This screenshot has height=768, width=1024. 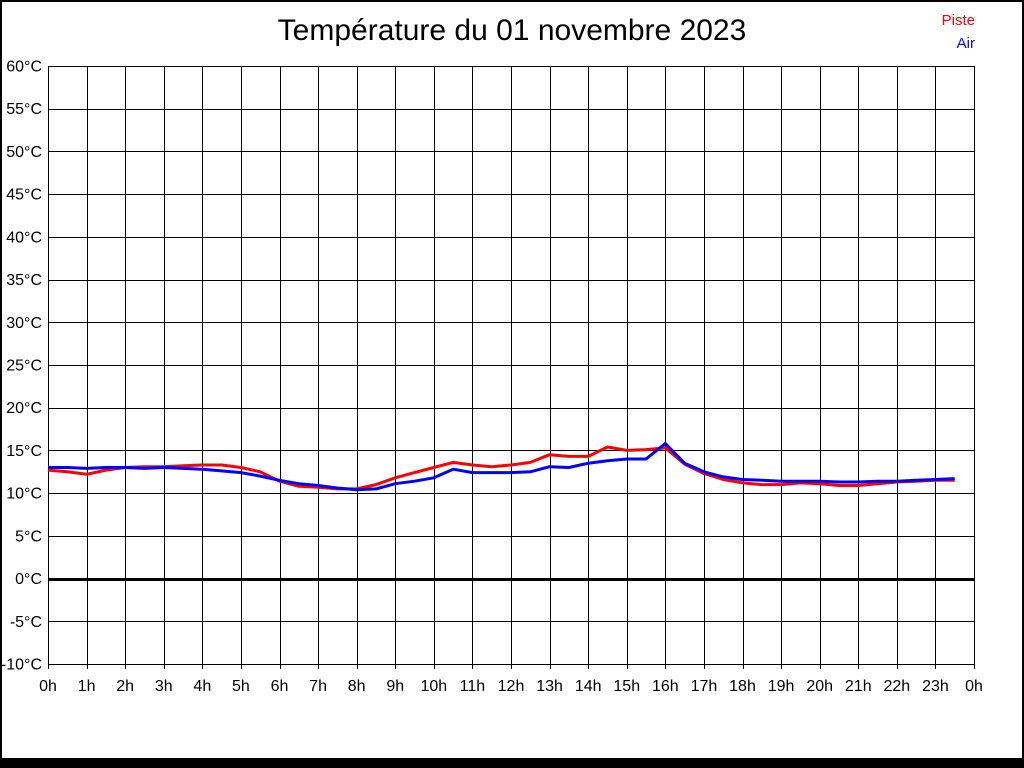 What do you see at coordinates (819, 686) in the screenshot?
I see `x-tick-label: 20h` at bounding box center [819, 686].